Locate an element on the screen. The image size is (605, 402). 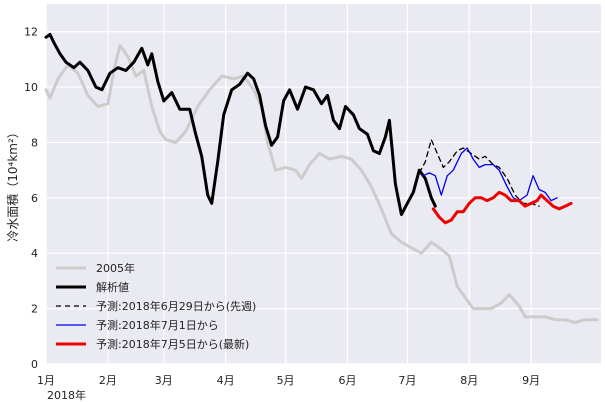
x-tick-label: 7月 is located at coordinates (407, 380).